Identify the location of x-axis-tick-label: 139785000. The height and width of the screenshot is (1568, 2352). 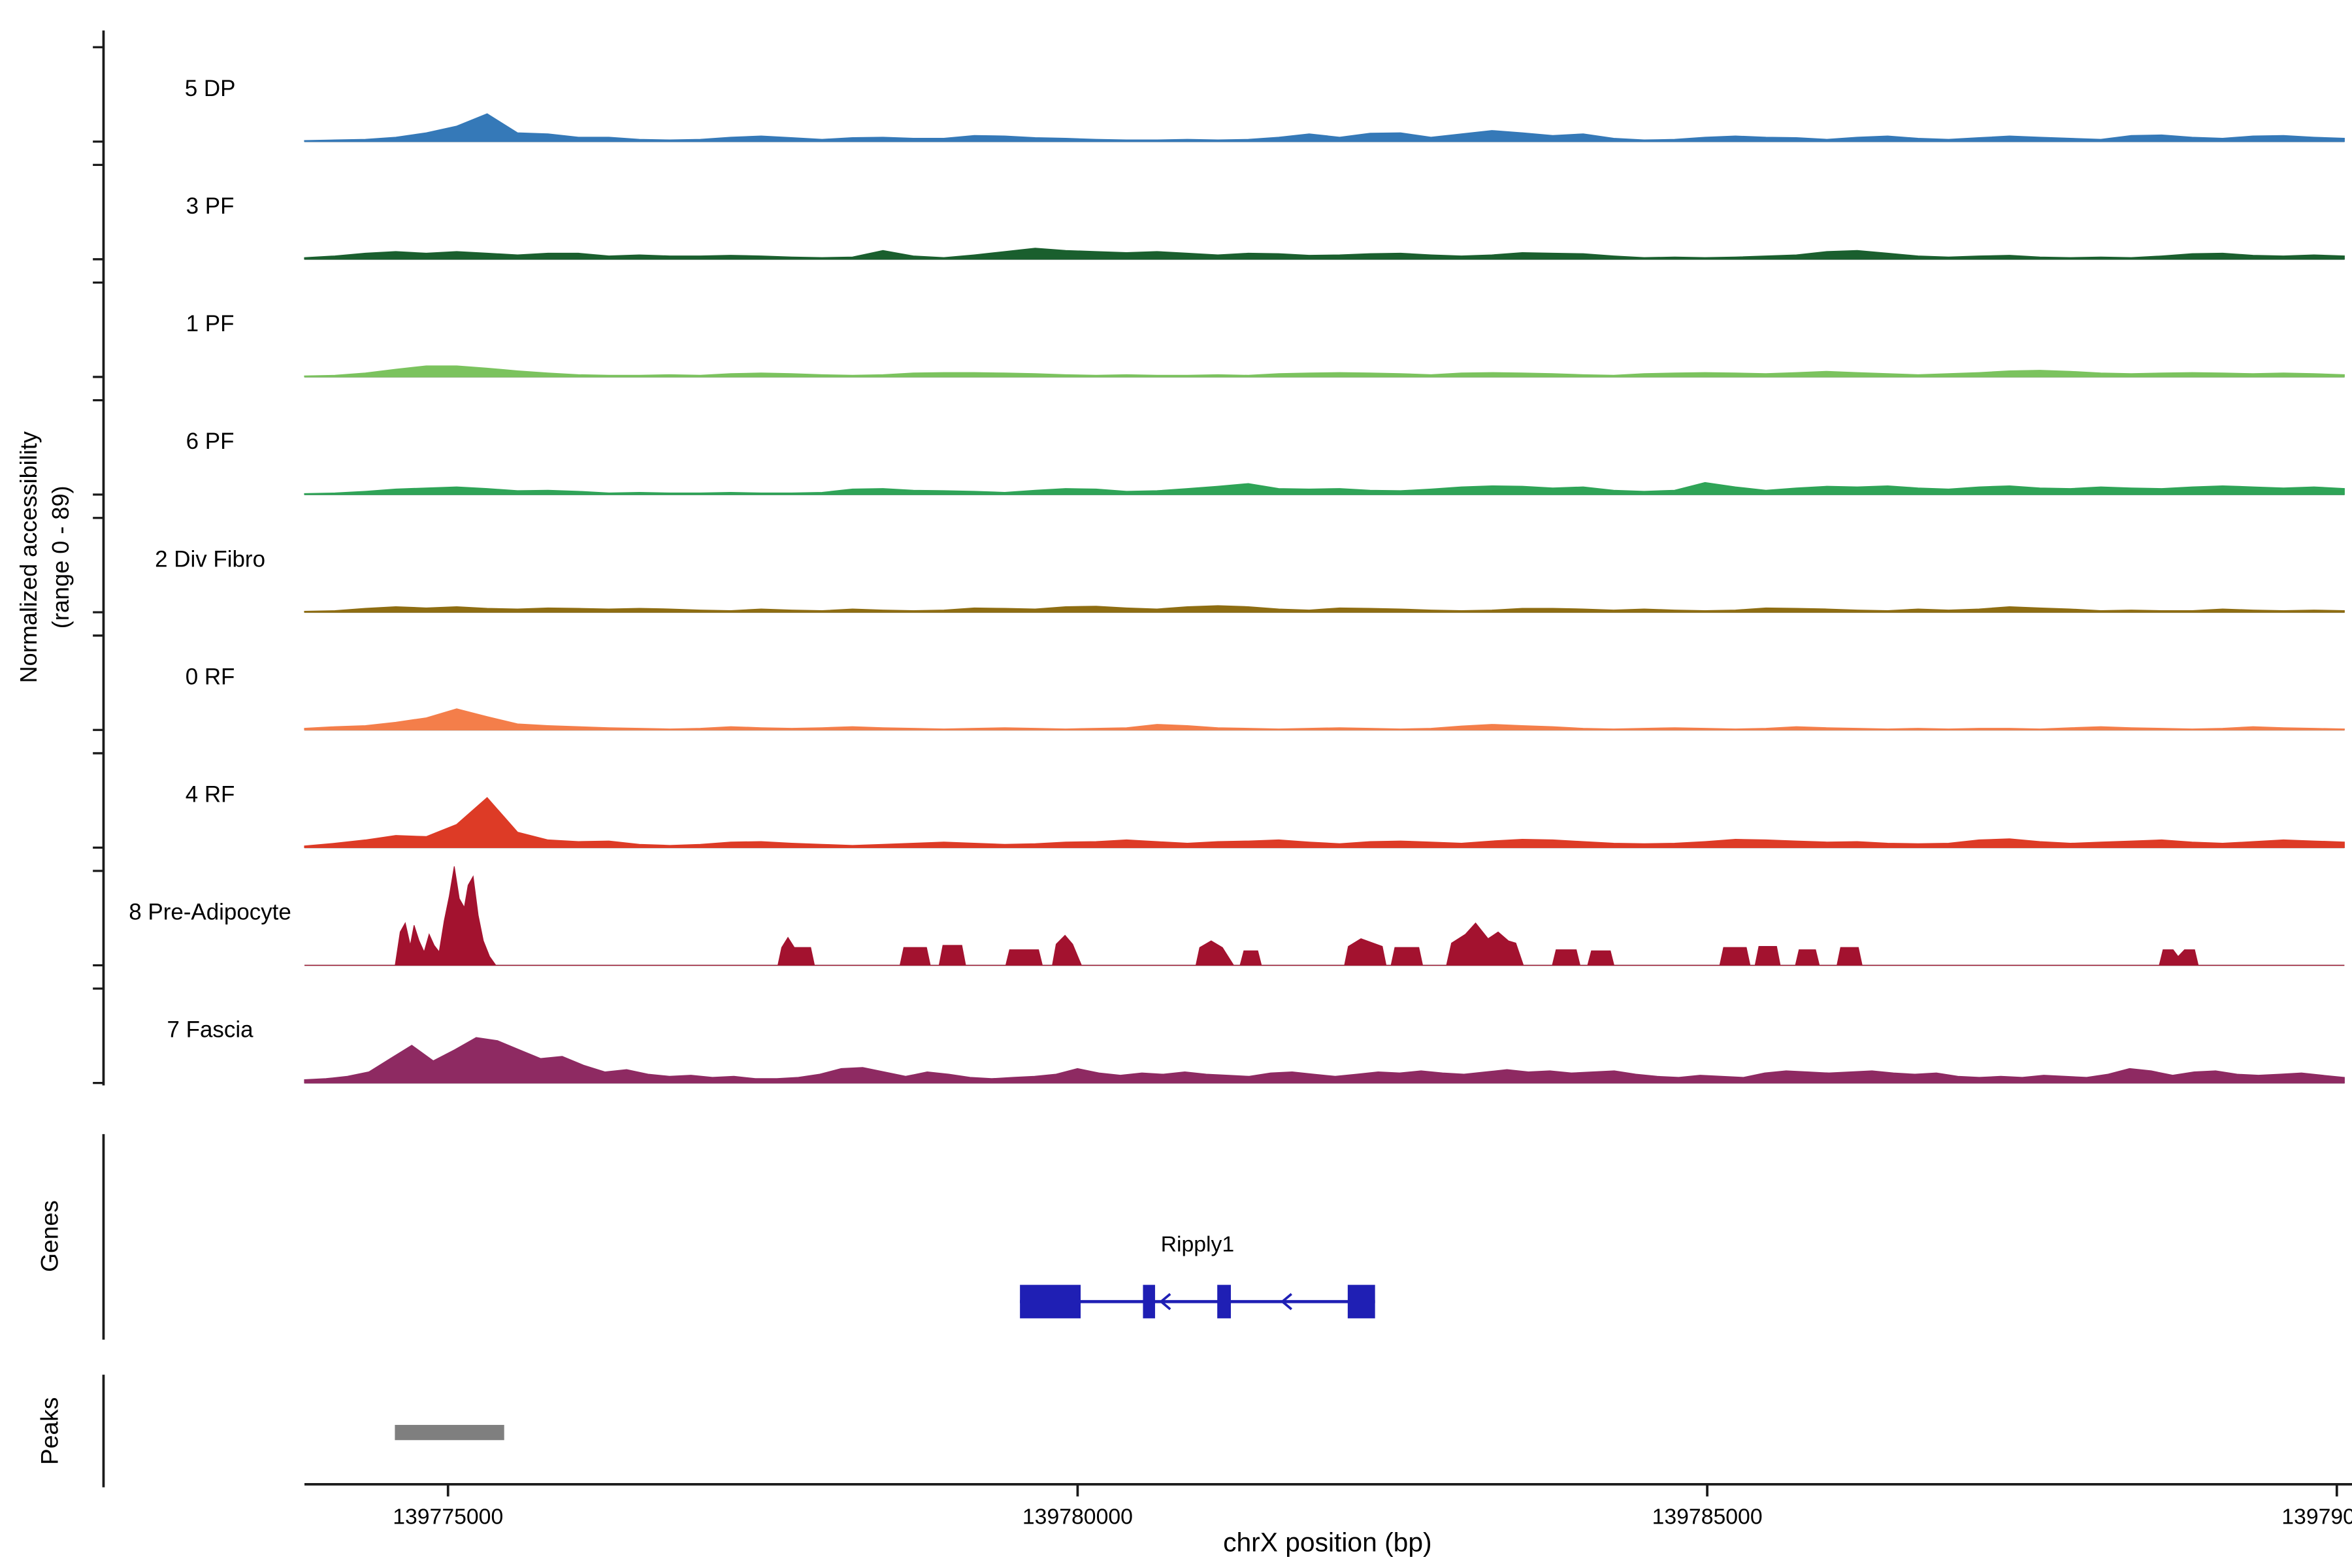
(1707, 1516).